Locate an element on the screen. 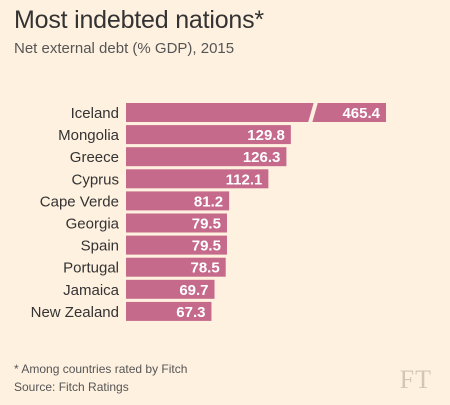  bar-iceland is located at coordinates (256, 112).